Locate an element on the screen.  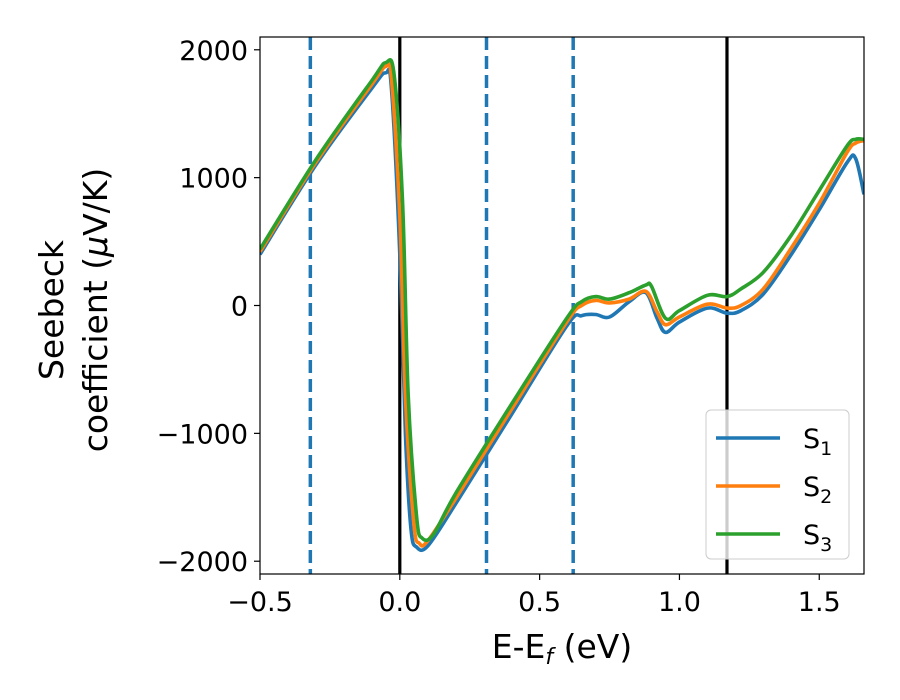
legend-label-s1: S1 is located at coordinates (817, 442).